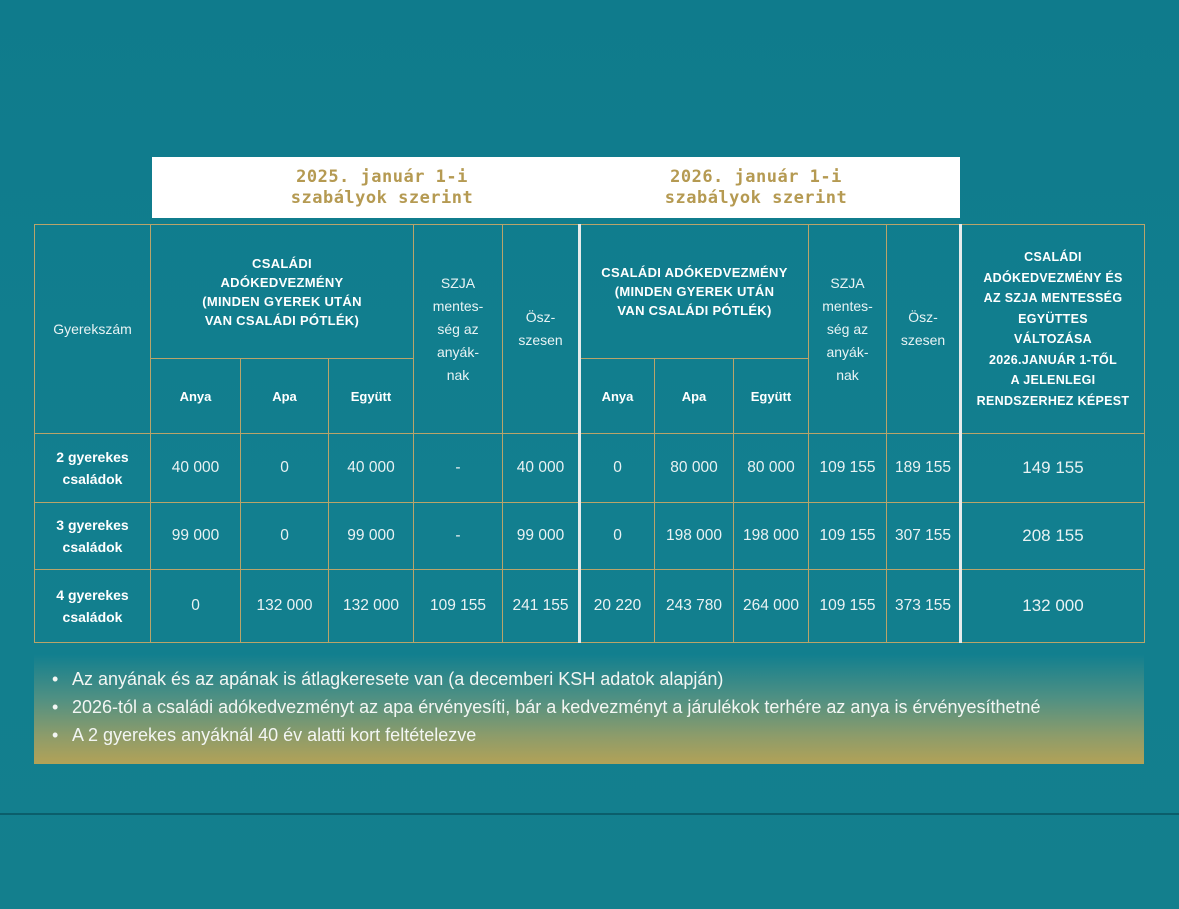 The image size is (1179, 909). Describe the element at coordinates (616, 396) in the screenshot. I see `sub-anya-2026: Anya` at that location.